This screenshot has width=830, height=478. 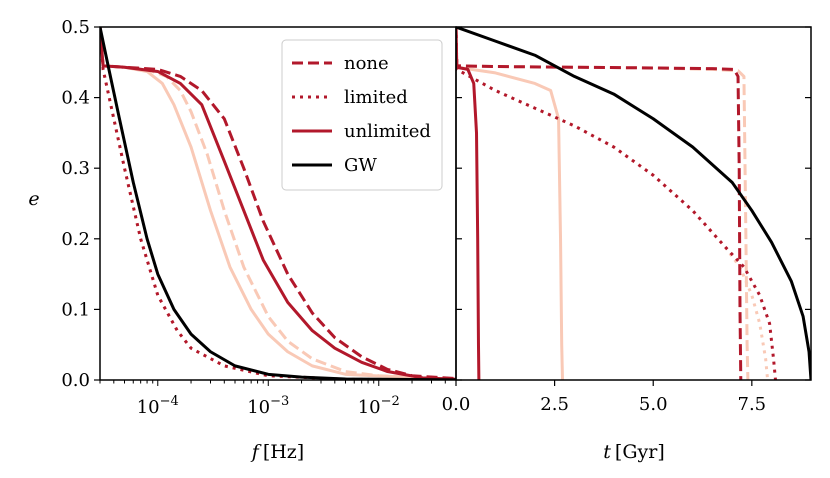 I want to click on right-x-tick-label: 7.5, so click(x=752, y=404).